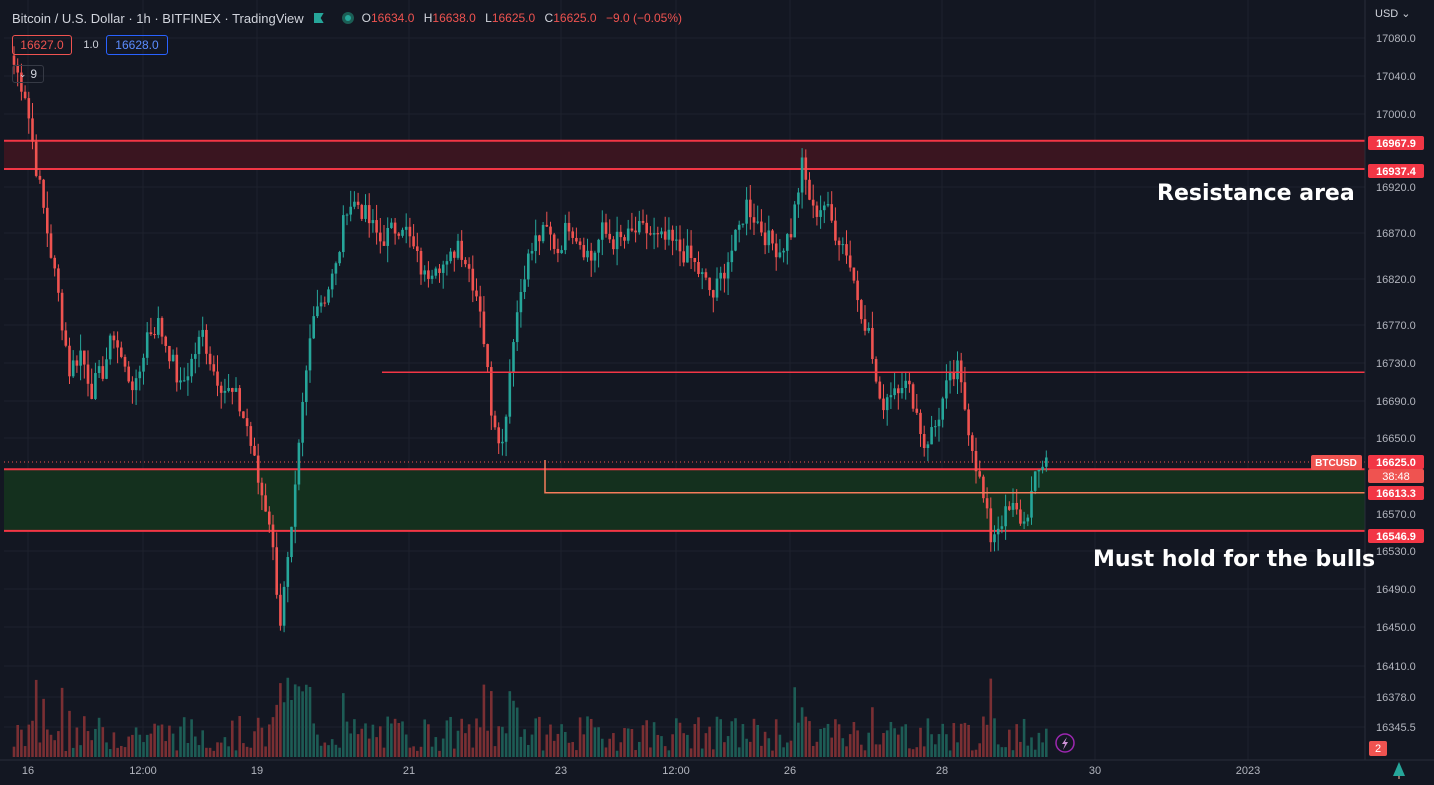 This screenshot has width=1434, height=785. I want to click on ohlc-high-value: 16638.0, so click(454, 18).